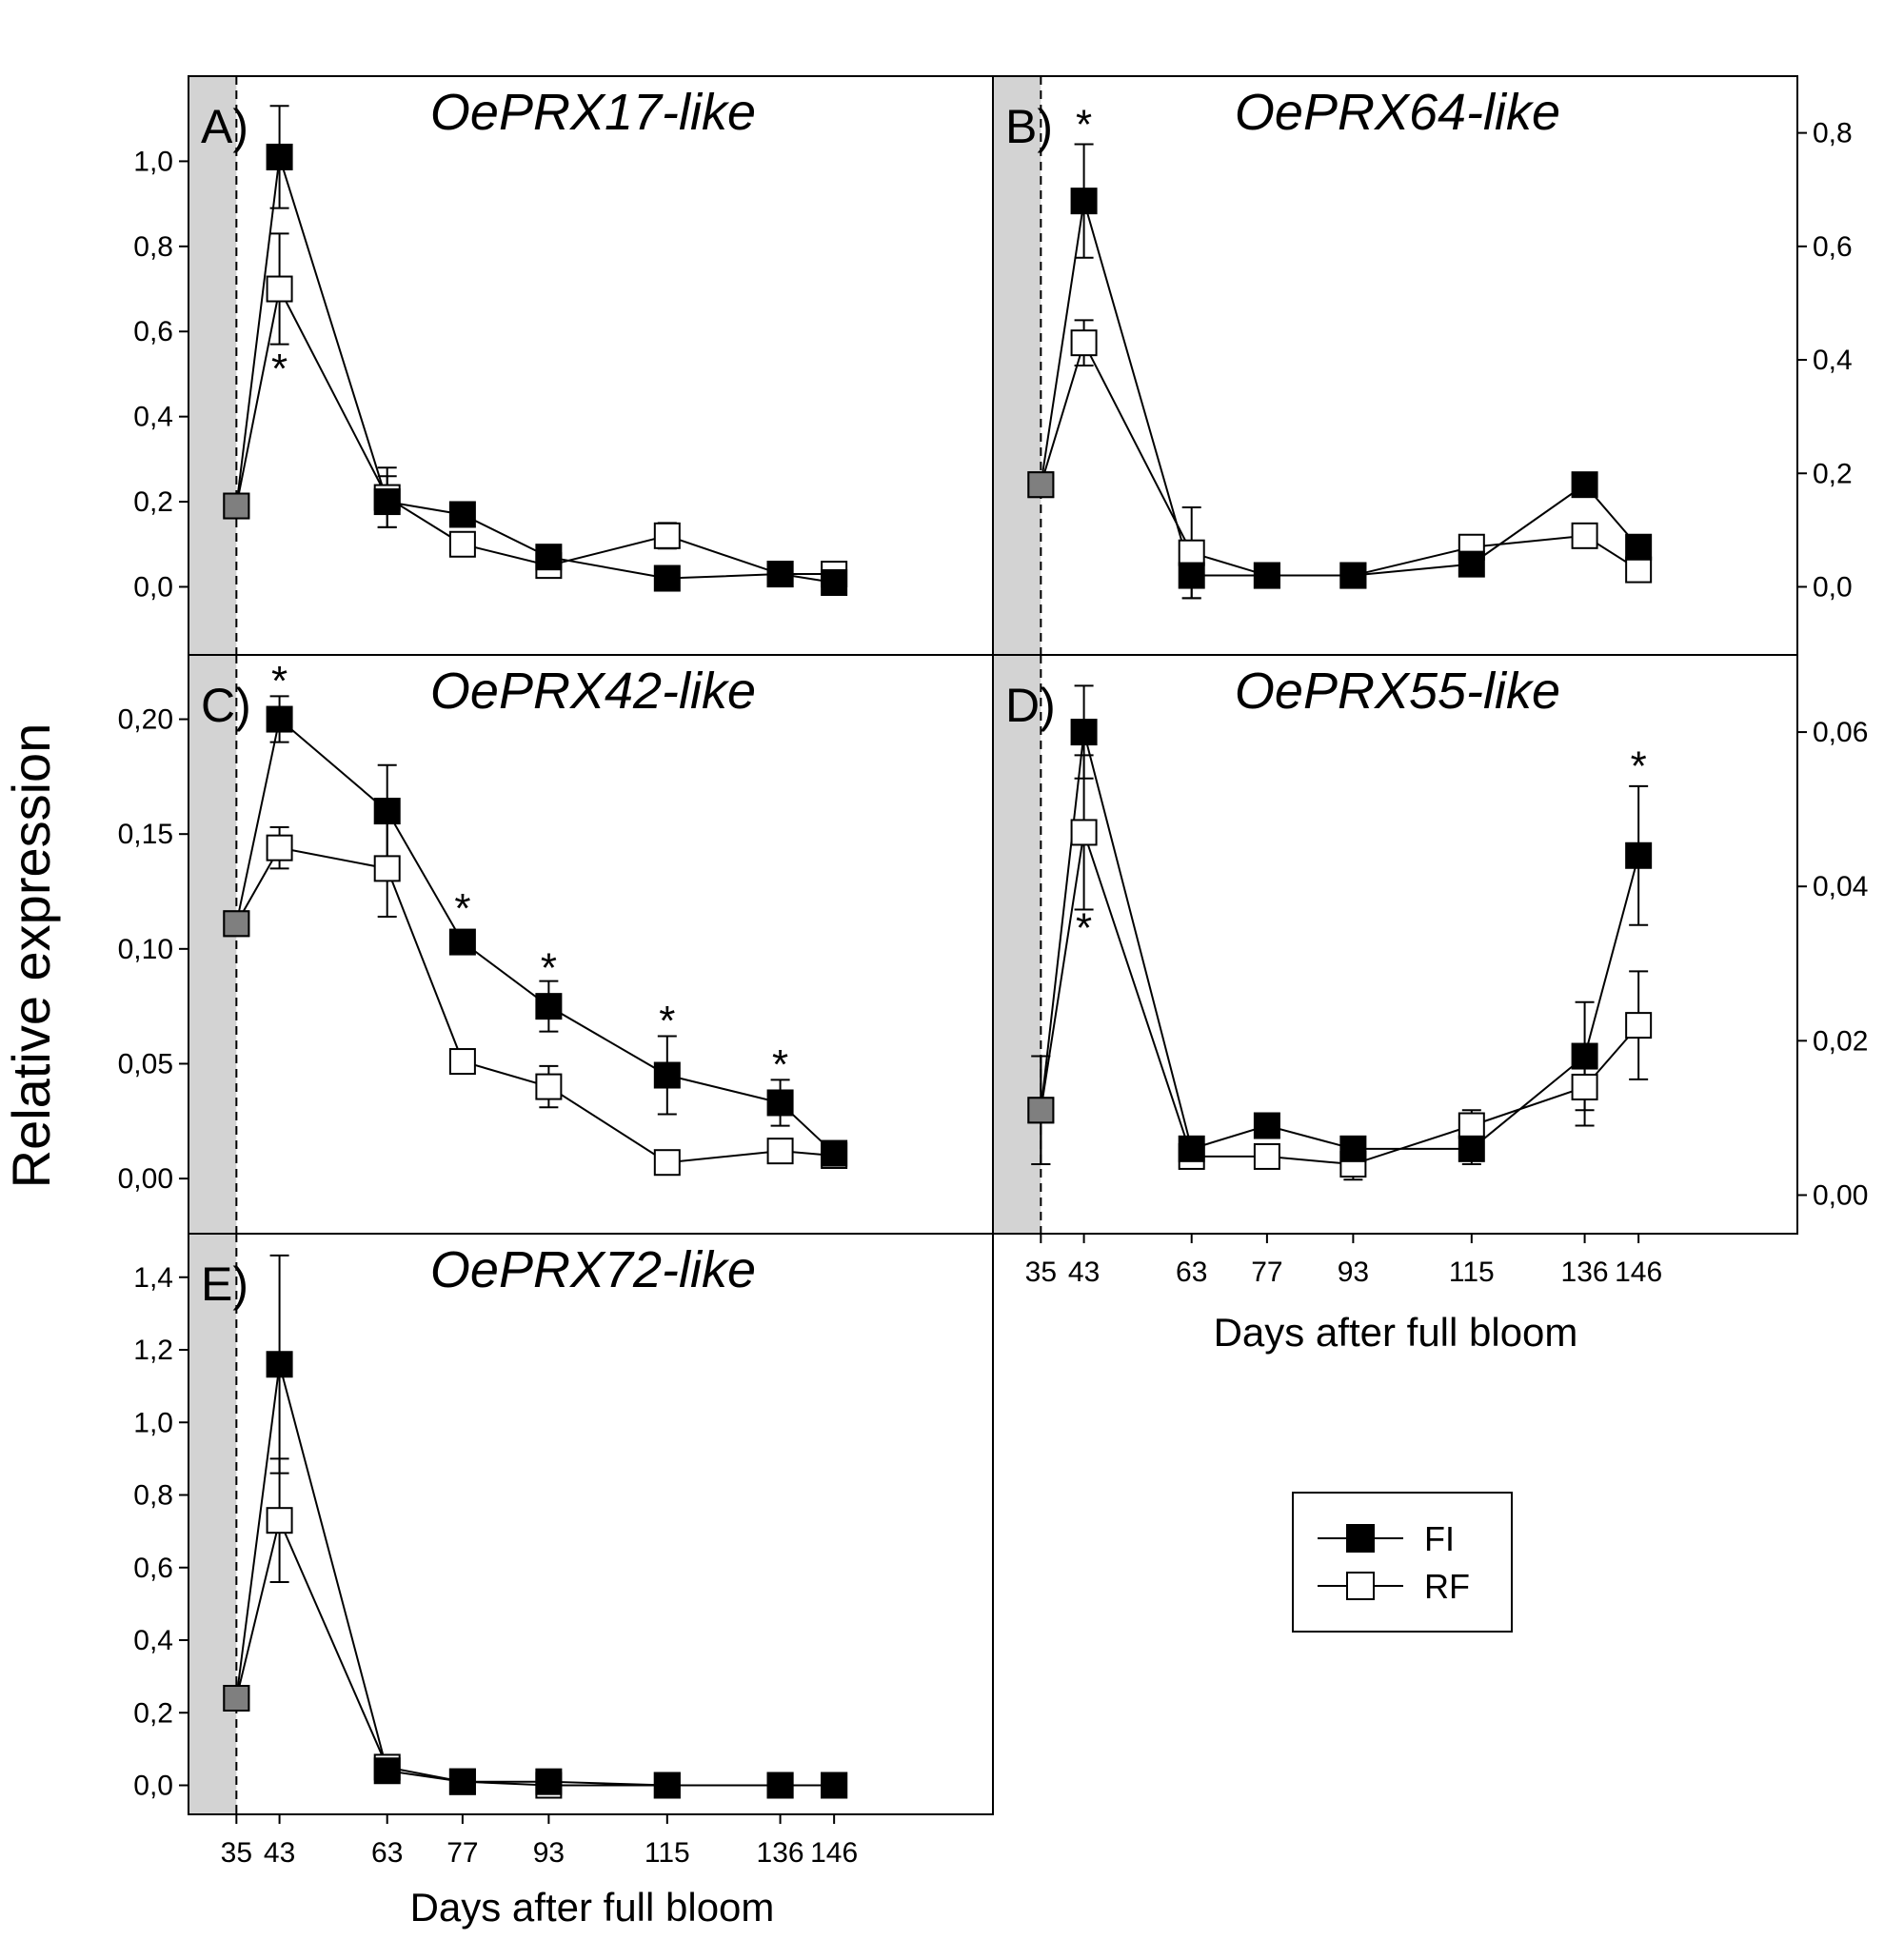  What do you see at coordinates (226, 705) in the screenshot?
I see `panel-c-letter: C)` at bounding box center [226, 705].